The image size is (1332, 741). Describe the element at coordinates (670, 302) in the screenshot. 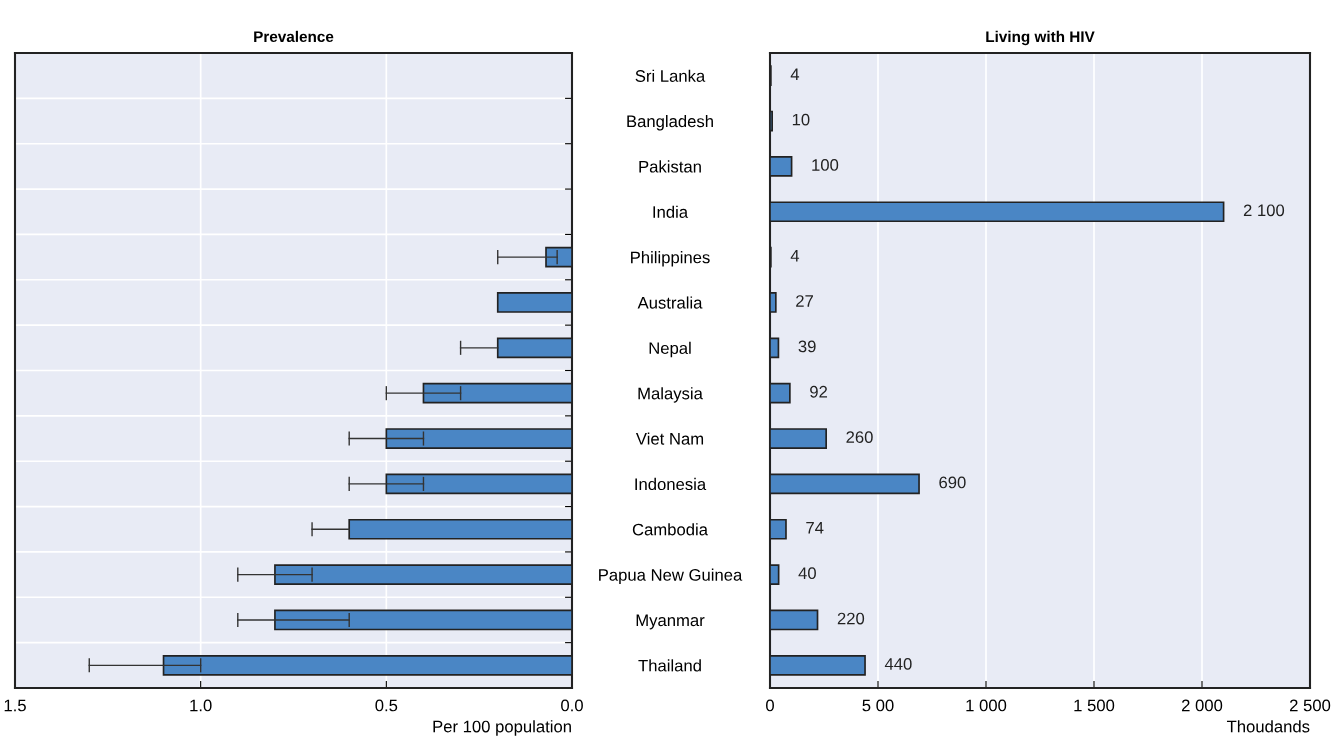

I see `y-tick-label: Australia` at that location.